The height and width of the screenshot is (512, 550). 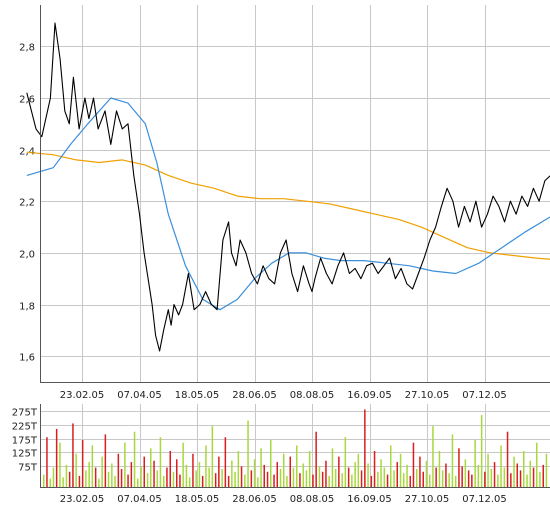 What do you see at coordinates (82, 395) in the screenshot?
I see `price-xtick-label: 23.02.05` at bounding box center [82, 395].